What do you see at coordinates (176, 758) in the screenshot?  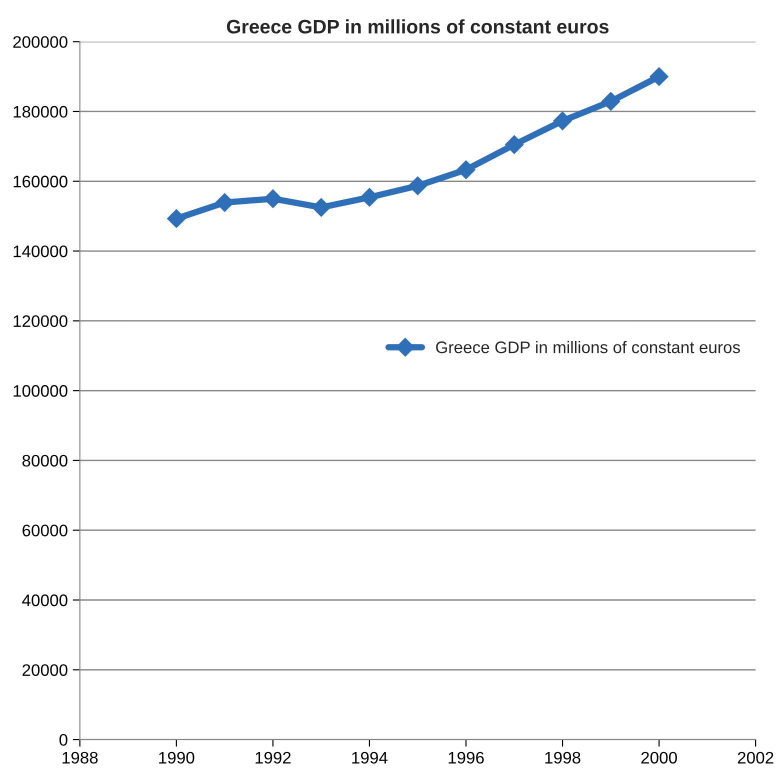 I see `x-tick-label: 1990` at bounding box center [176, 758].